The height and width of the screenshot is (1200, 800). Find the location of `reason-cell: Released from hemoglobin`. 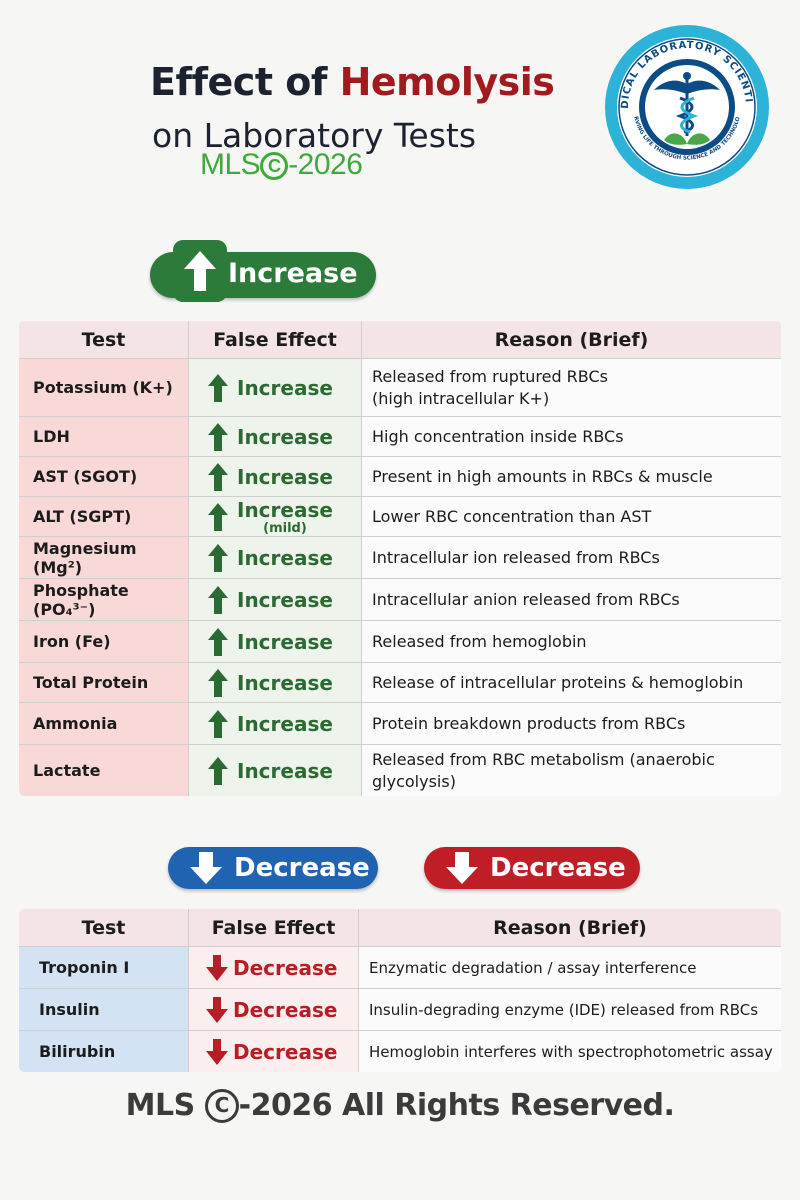

reason-cell: Released from hemoglobin is located at coordinates (571, 641).